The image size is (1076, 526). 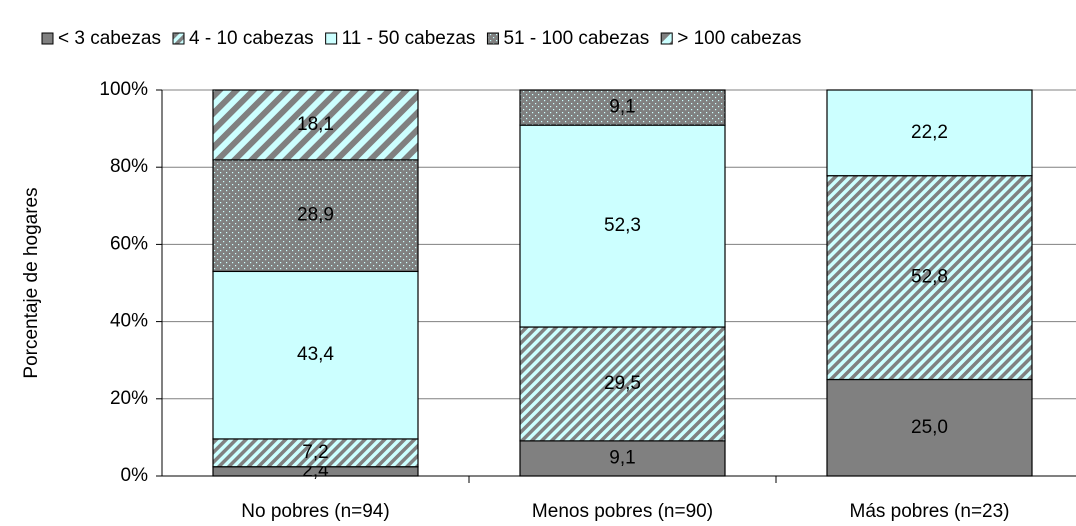 What do you see at coordinates (129, 166) in the screenshot?
I see `y-tick-label: 80%` at bounding box center [129, 166].